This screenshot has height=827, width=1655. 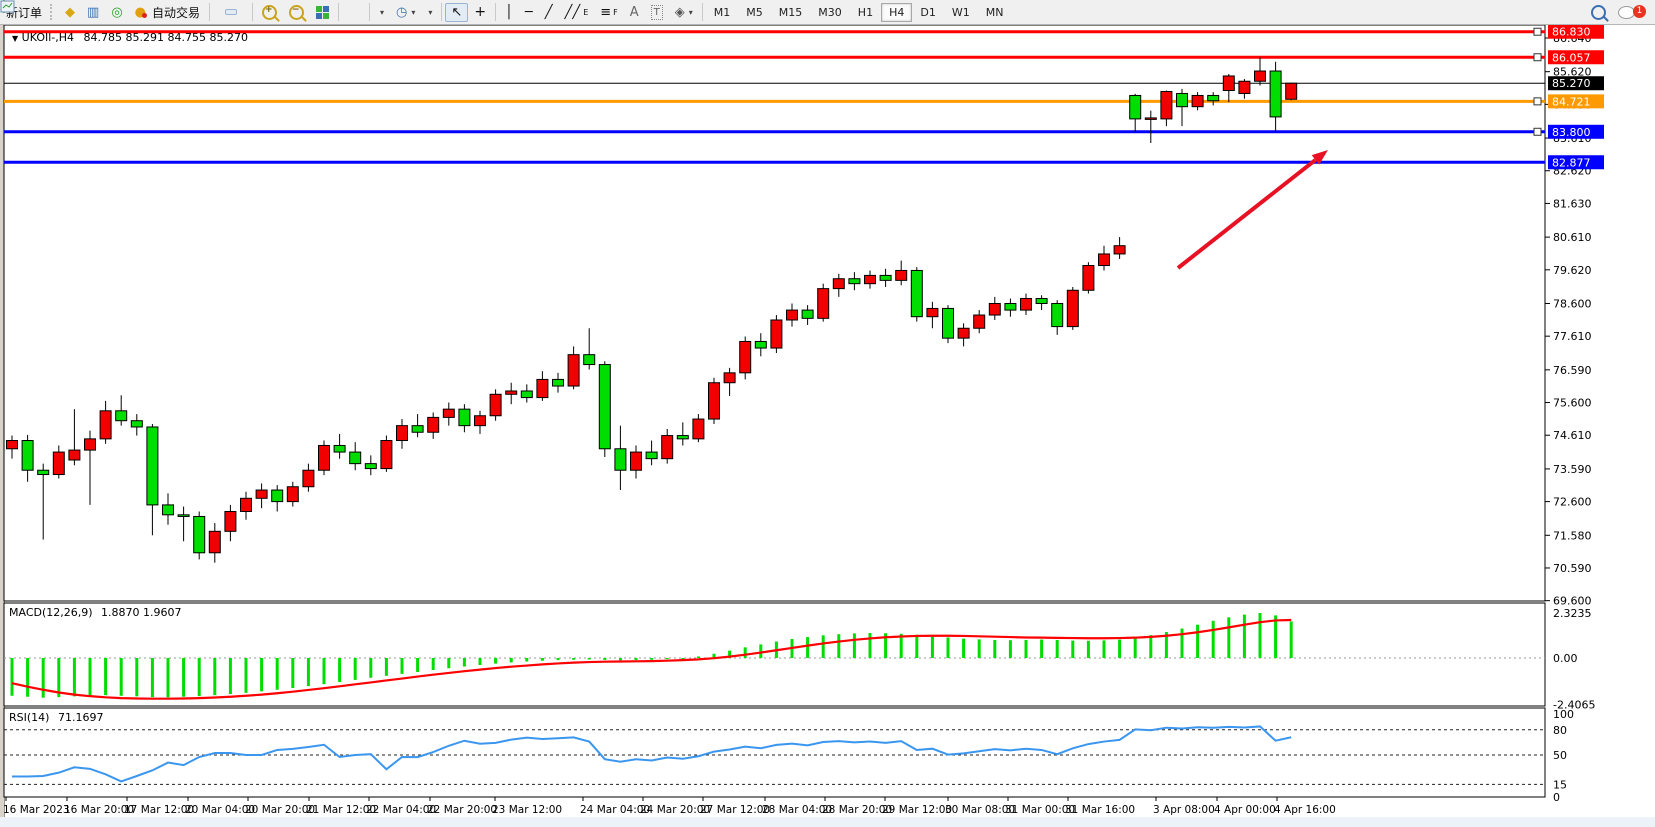 I want to click on svg-text: 86.057, so click(x=1571, y=57).